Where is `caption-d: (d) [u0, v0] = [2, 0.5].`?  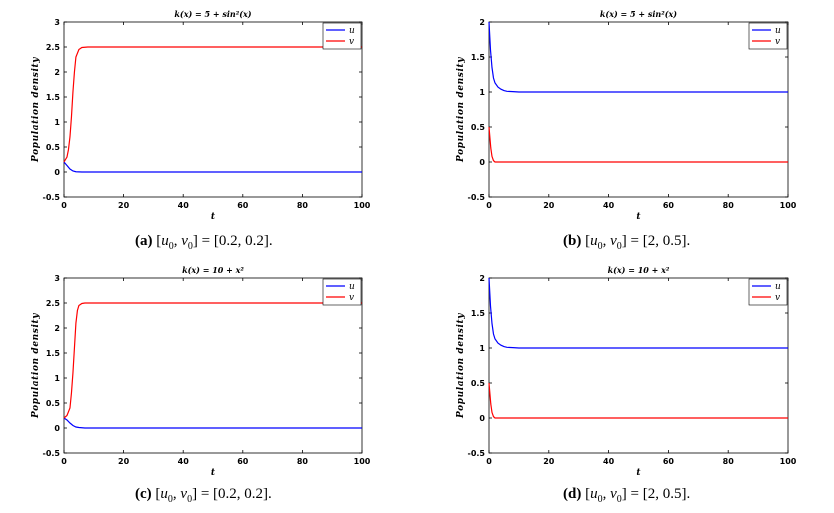
caption-d: (d) [u0, v0] = [2, 0.5]. is located at coordinates (627, 495).